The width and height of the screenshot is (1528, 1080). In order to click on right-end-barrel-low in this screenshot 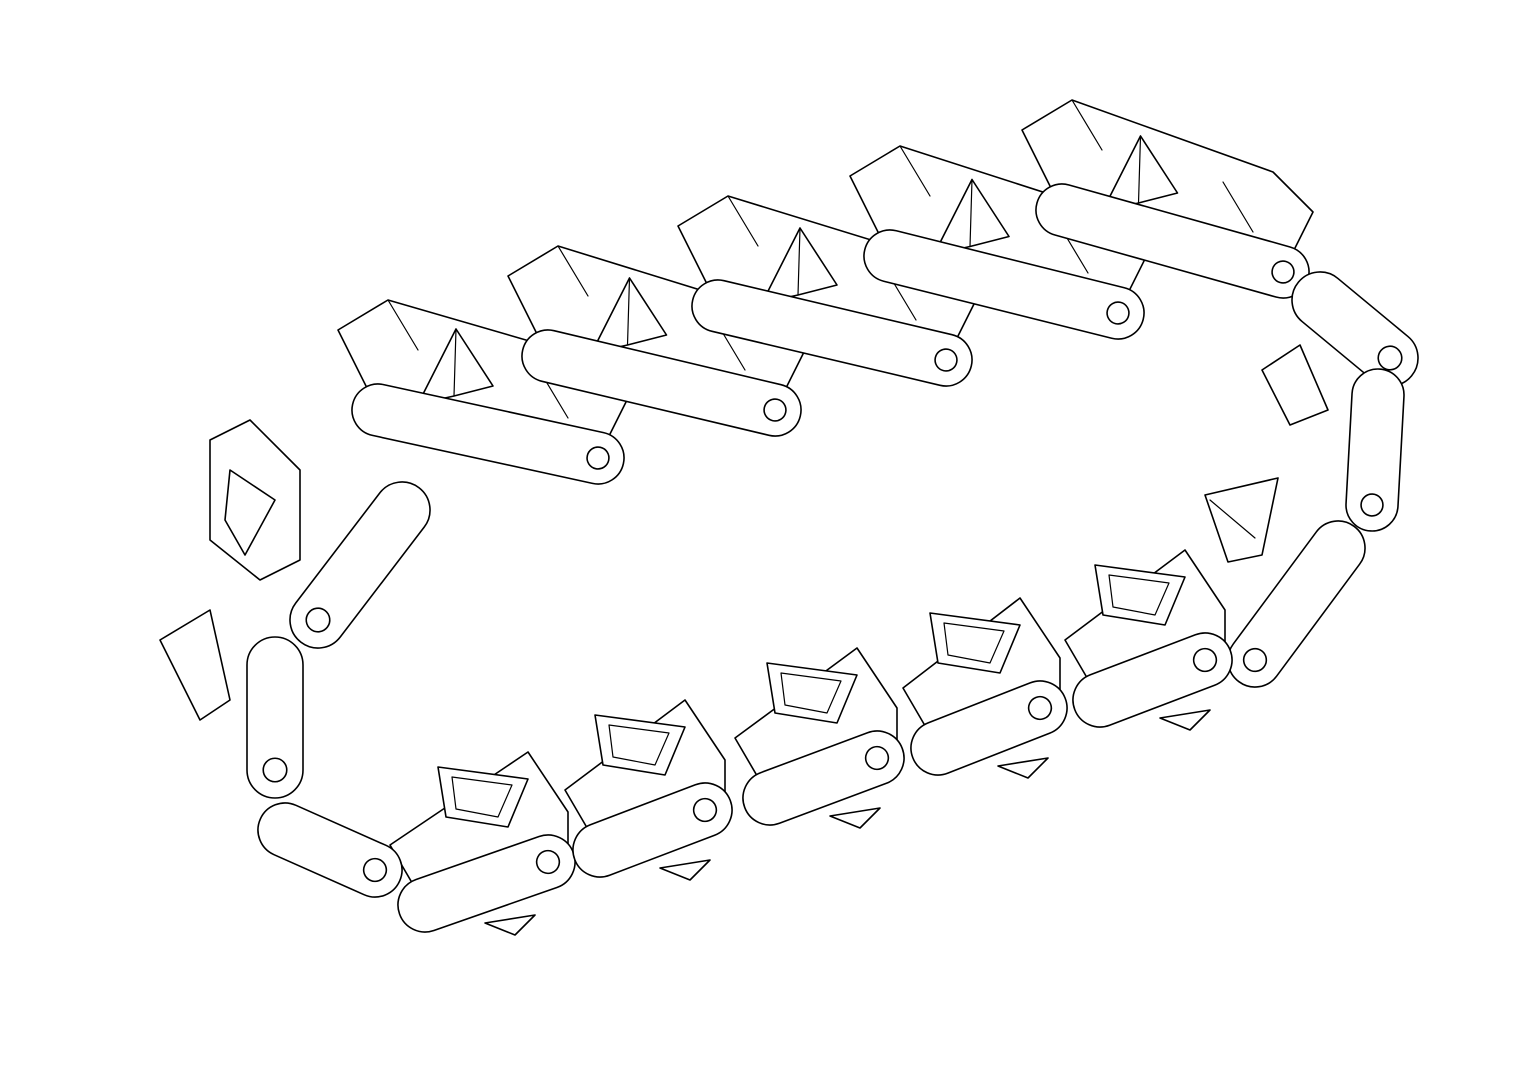, I will do `click(1296, 604)`.